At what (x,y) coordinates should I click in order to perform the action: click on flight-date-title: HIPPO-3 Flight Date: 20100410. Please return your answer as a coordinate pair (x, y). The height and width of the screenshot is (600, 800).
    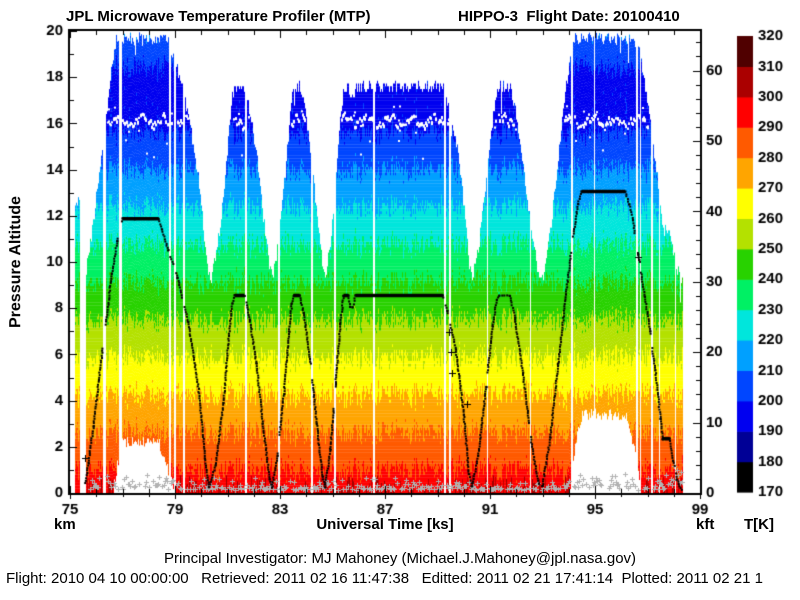
    Looking at the image, I should click on (569, 16).